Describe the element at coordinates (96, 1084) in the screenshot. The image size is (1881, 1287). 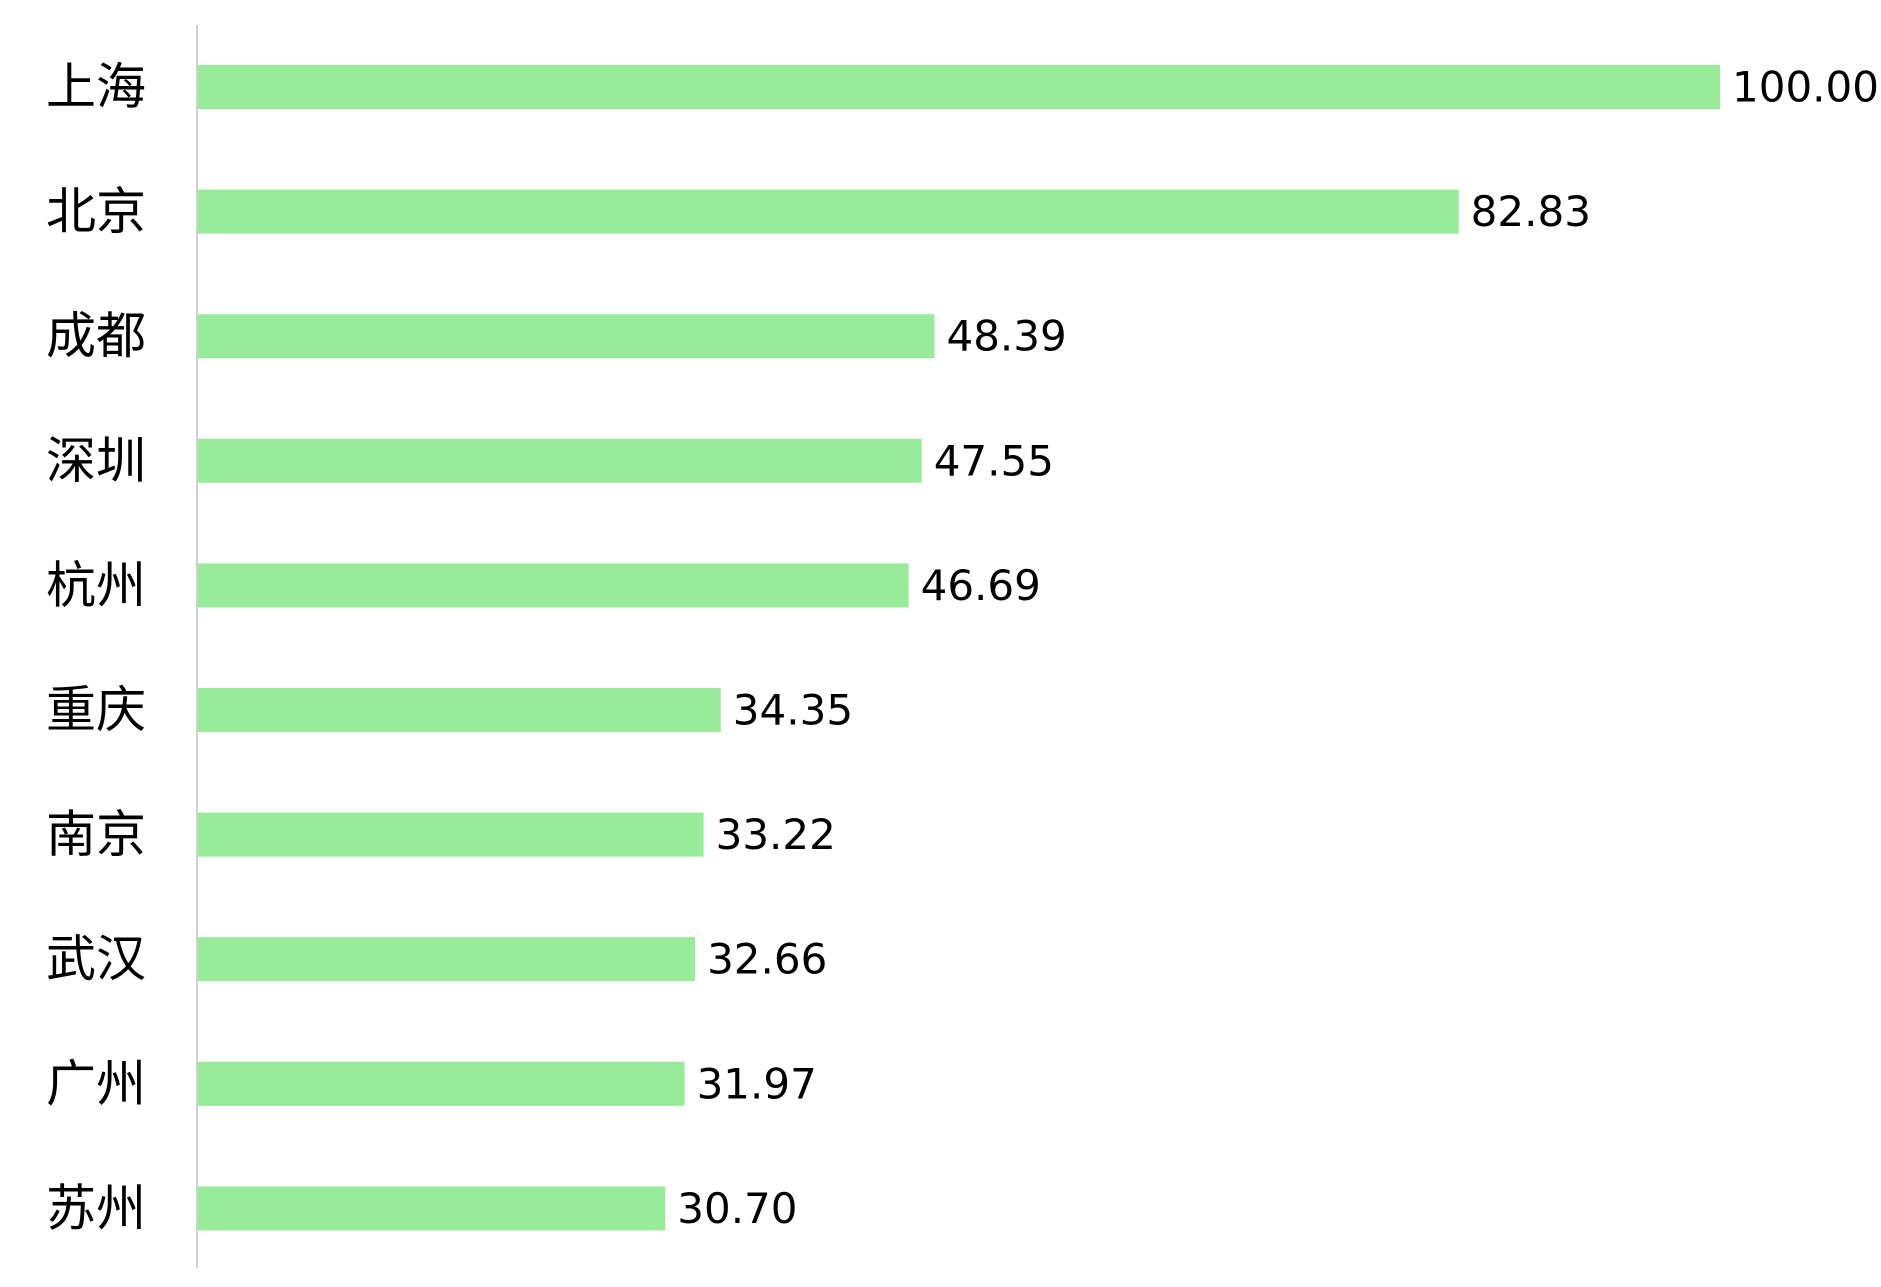
I see `category-label: 广州` at that location.